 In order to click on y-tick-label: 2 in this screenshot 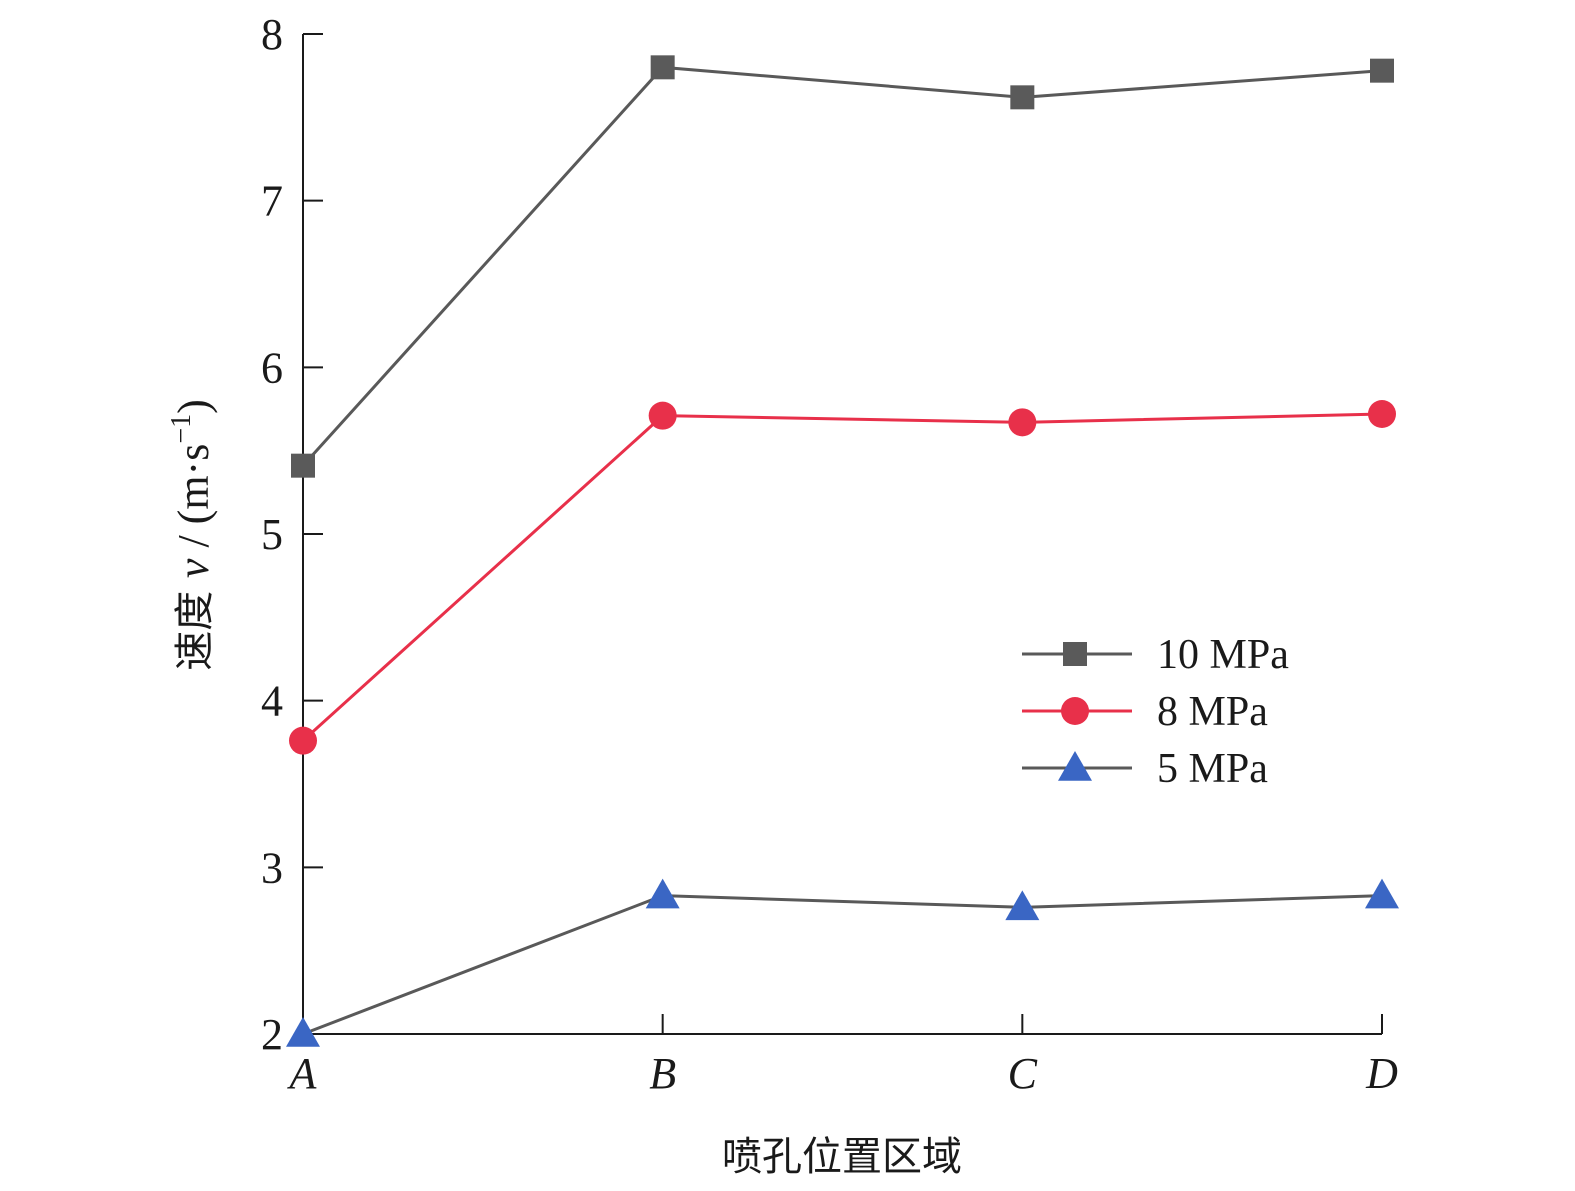, I will do `click(272, 1034)`.